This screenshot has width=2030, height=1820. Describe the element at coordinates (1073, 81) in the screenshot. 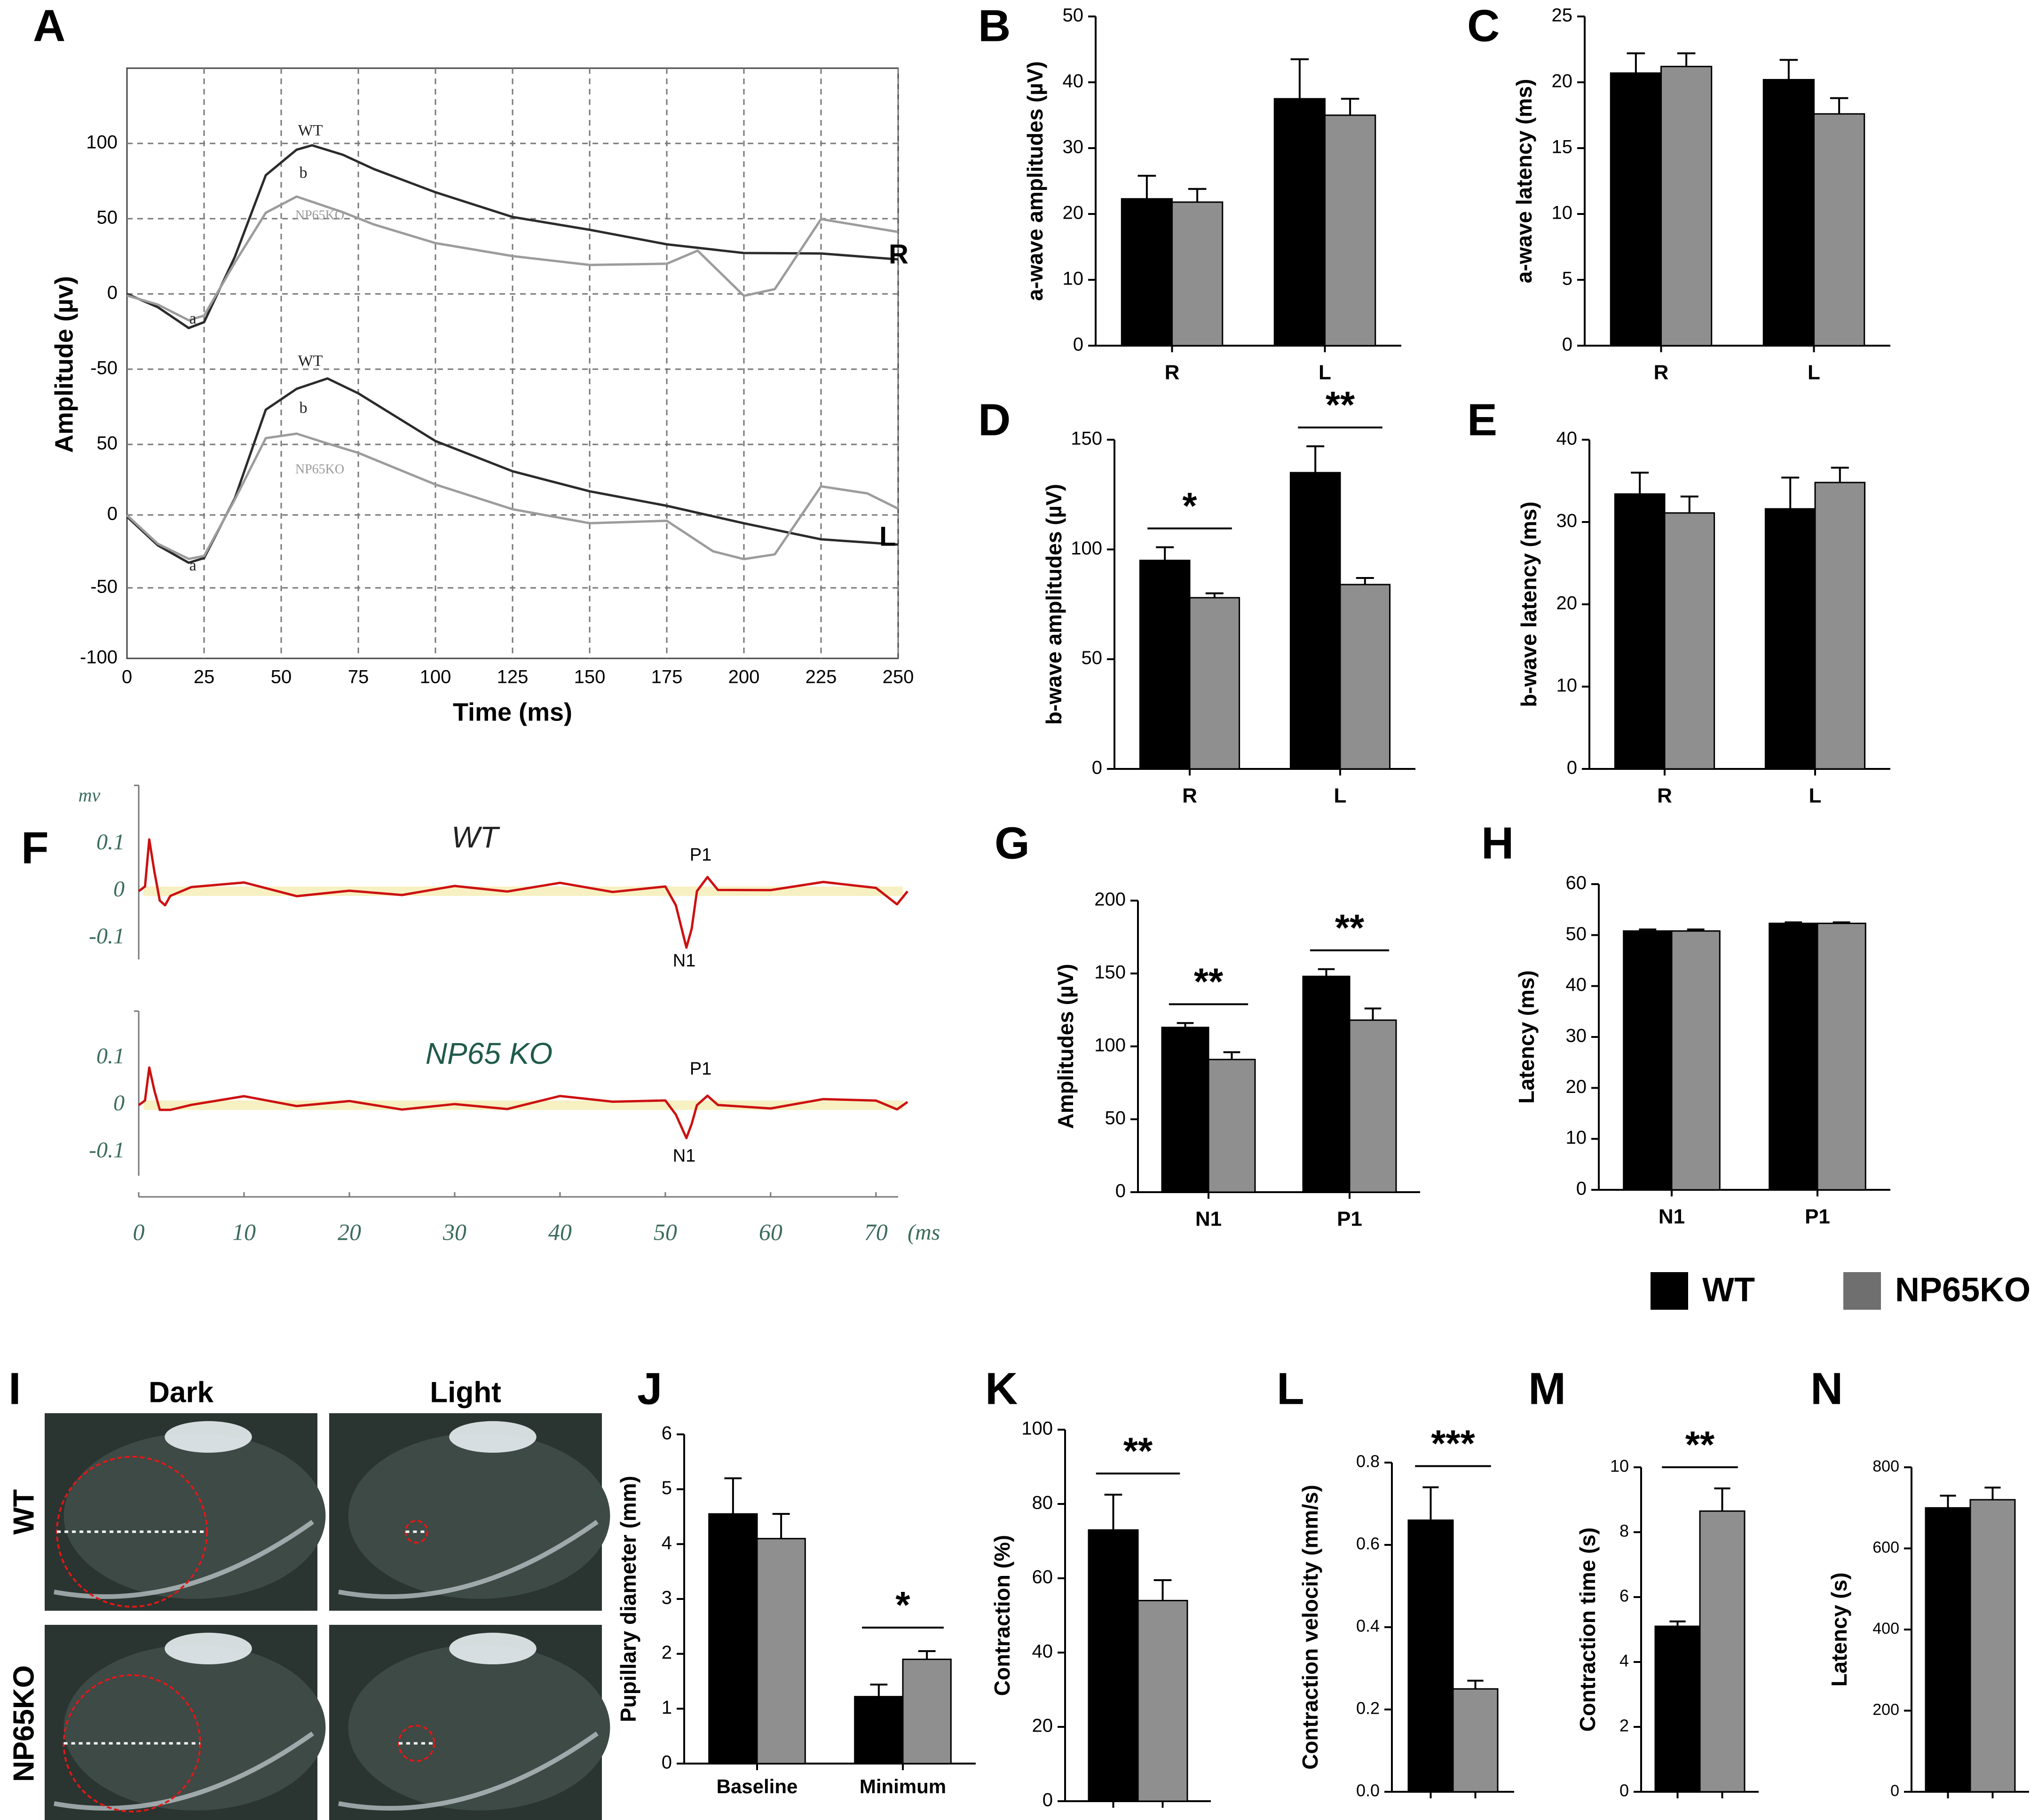

I see `y-tick-label: 40` at that location.